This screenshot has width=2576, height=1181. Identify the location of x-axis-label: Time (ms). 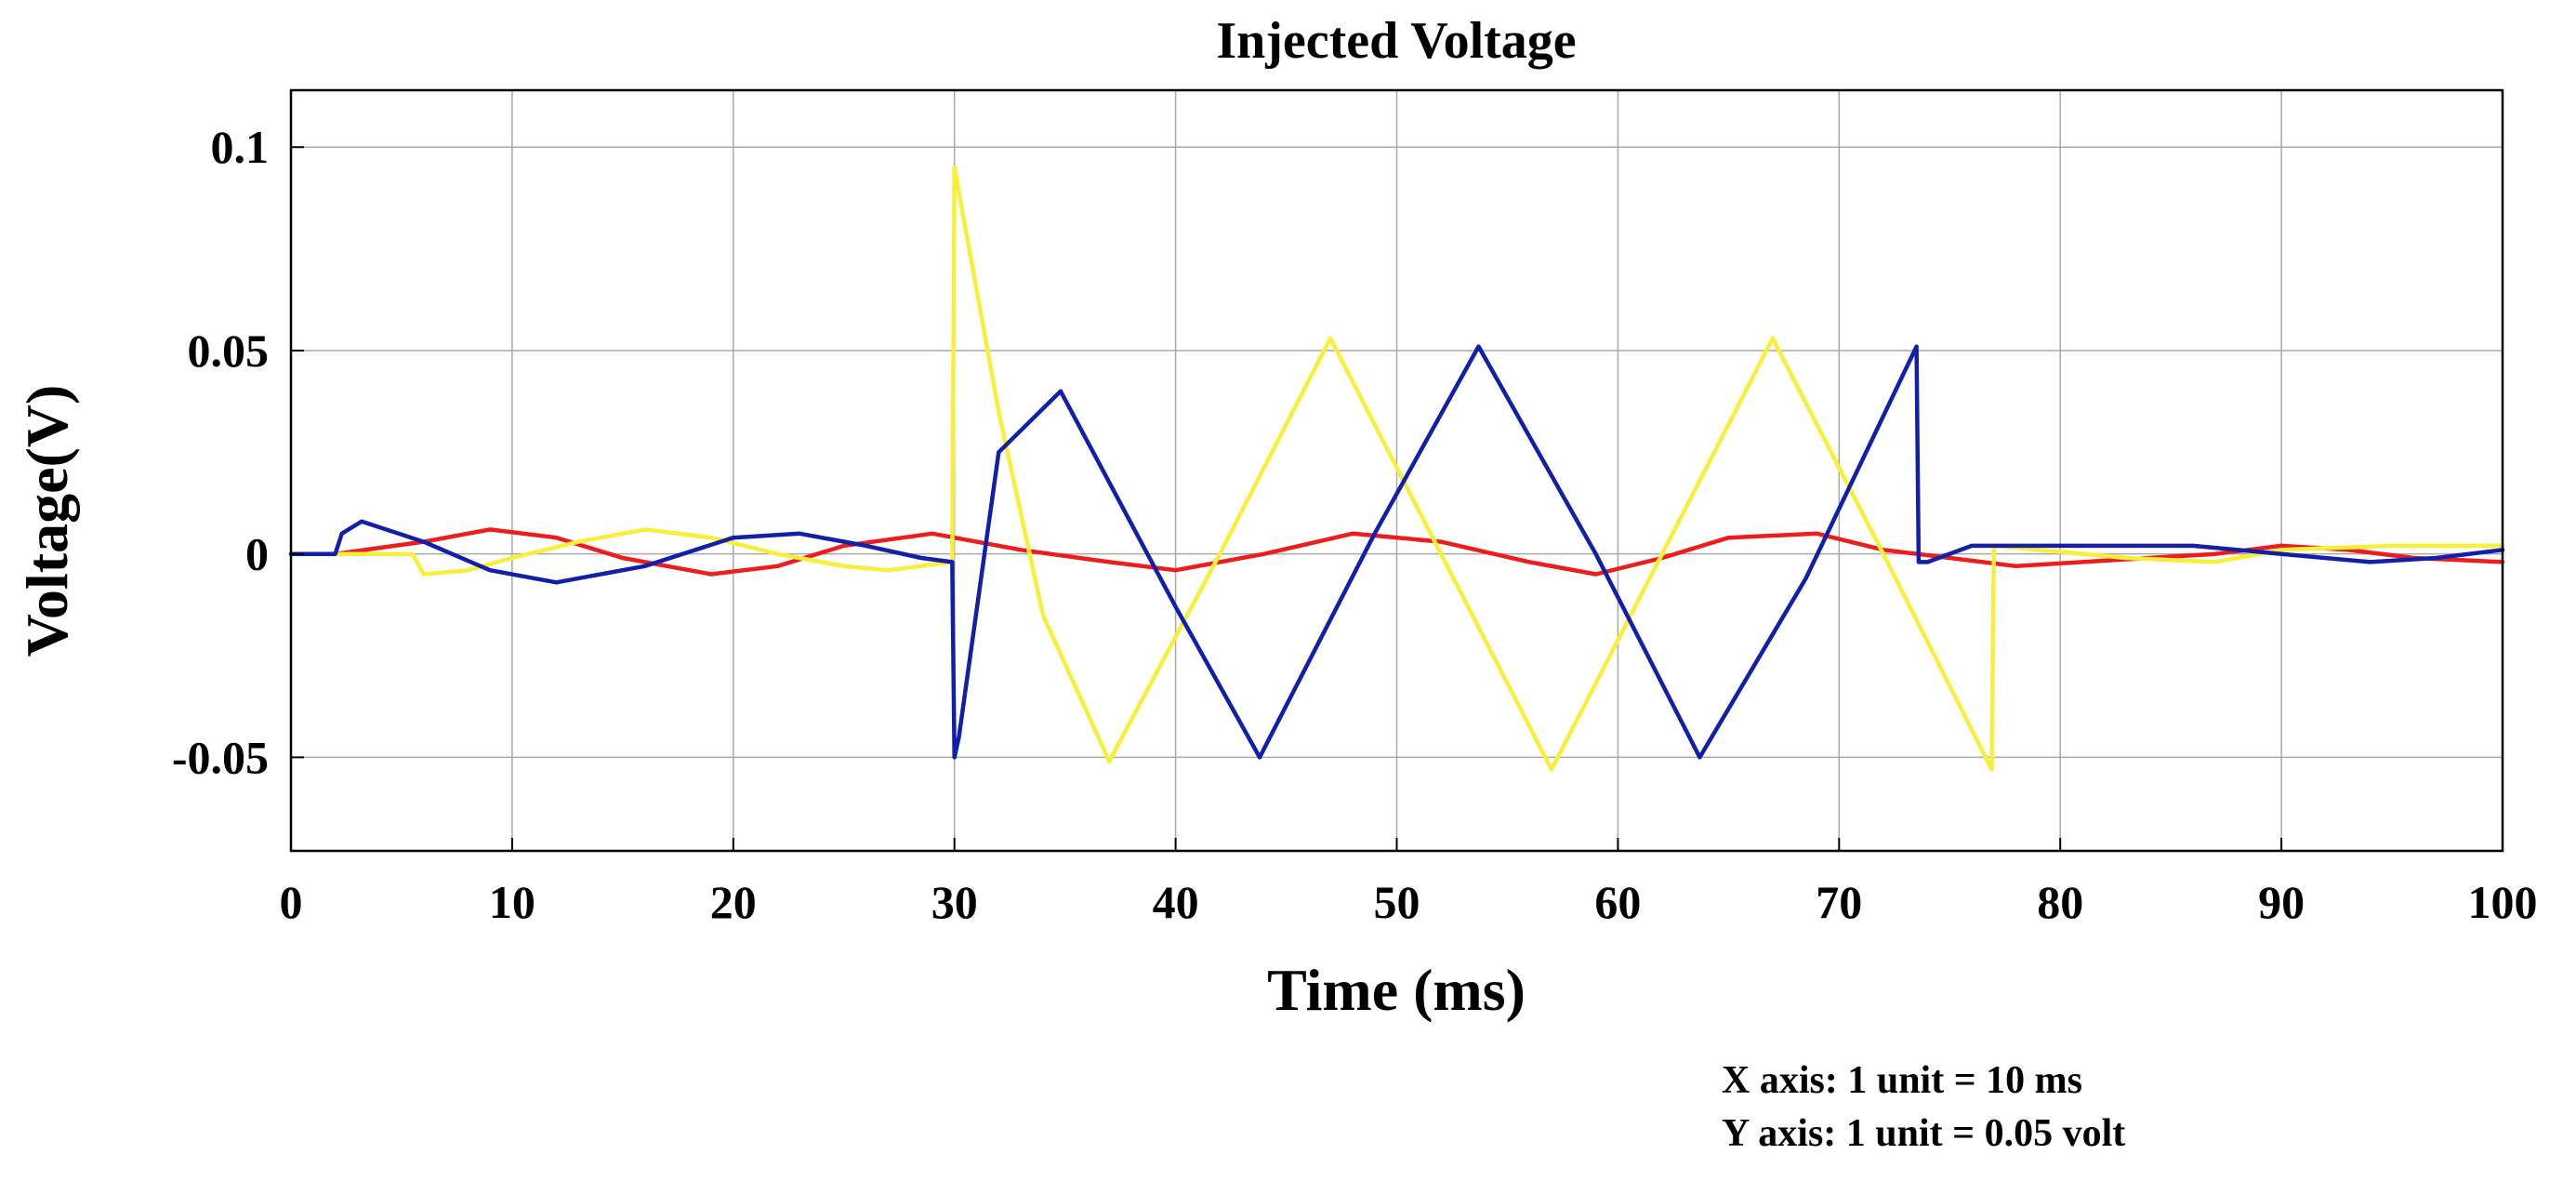
(1396, 990).